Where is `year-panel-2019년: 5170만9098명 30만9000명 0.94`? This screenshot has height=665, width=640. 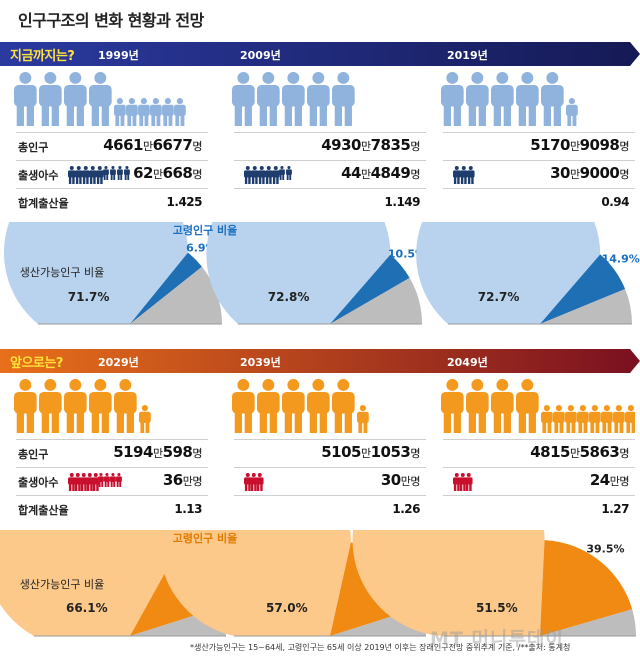
year-panel-2019년: 5170만9098명 30만9000명 0.94 is located at coordinates (535, 143).